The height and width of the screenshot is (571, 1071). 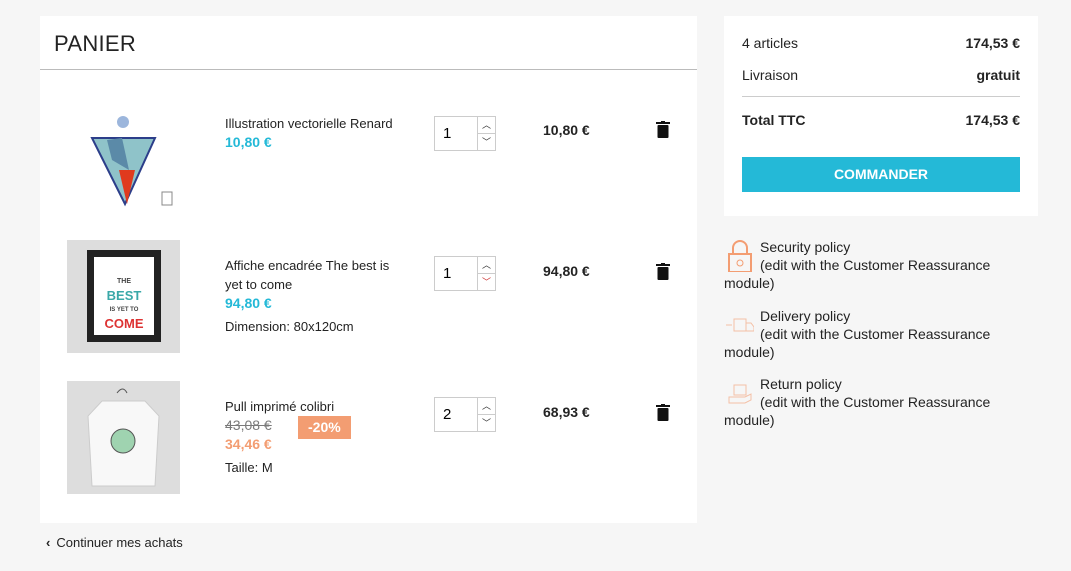 I want to click on product-name: Pull imprimé colibri, so click(x=280, y=406).